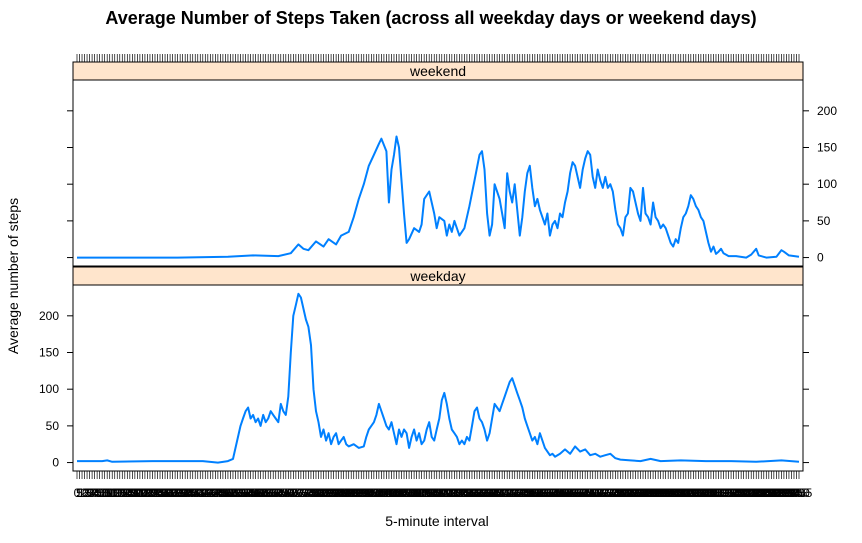 The height and width of the screenshot is (543, 862). I want to click on x-tick-label: 1800, so click(620, 493).